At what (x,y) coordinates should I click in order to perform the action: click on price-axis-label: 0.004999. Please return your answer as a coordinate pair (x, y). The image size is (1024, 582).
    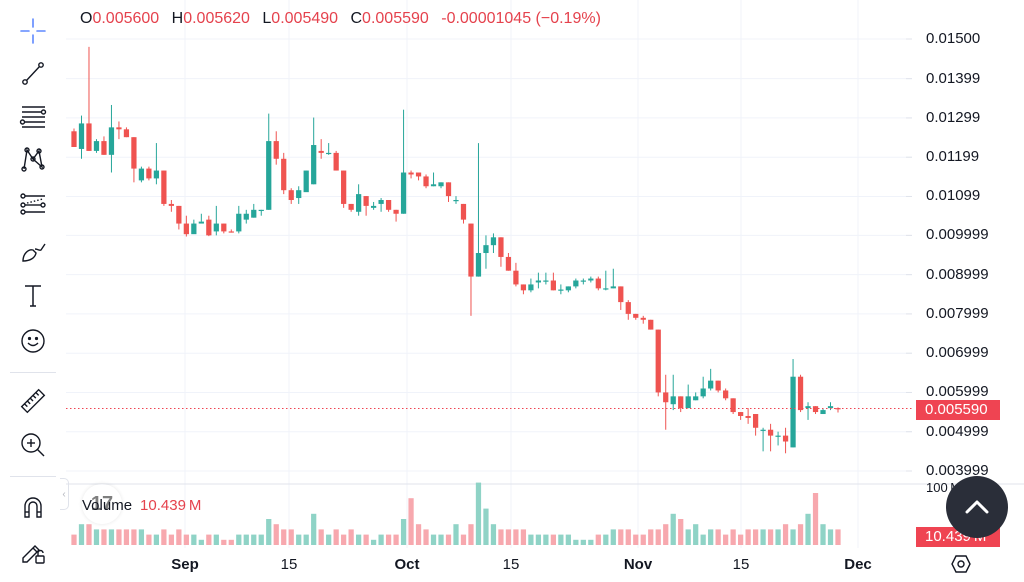
    Looking at the image, I should click on (957, 431).